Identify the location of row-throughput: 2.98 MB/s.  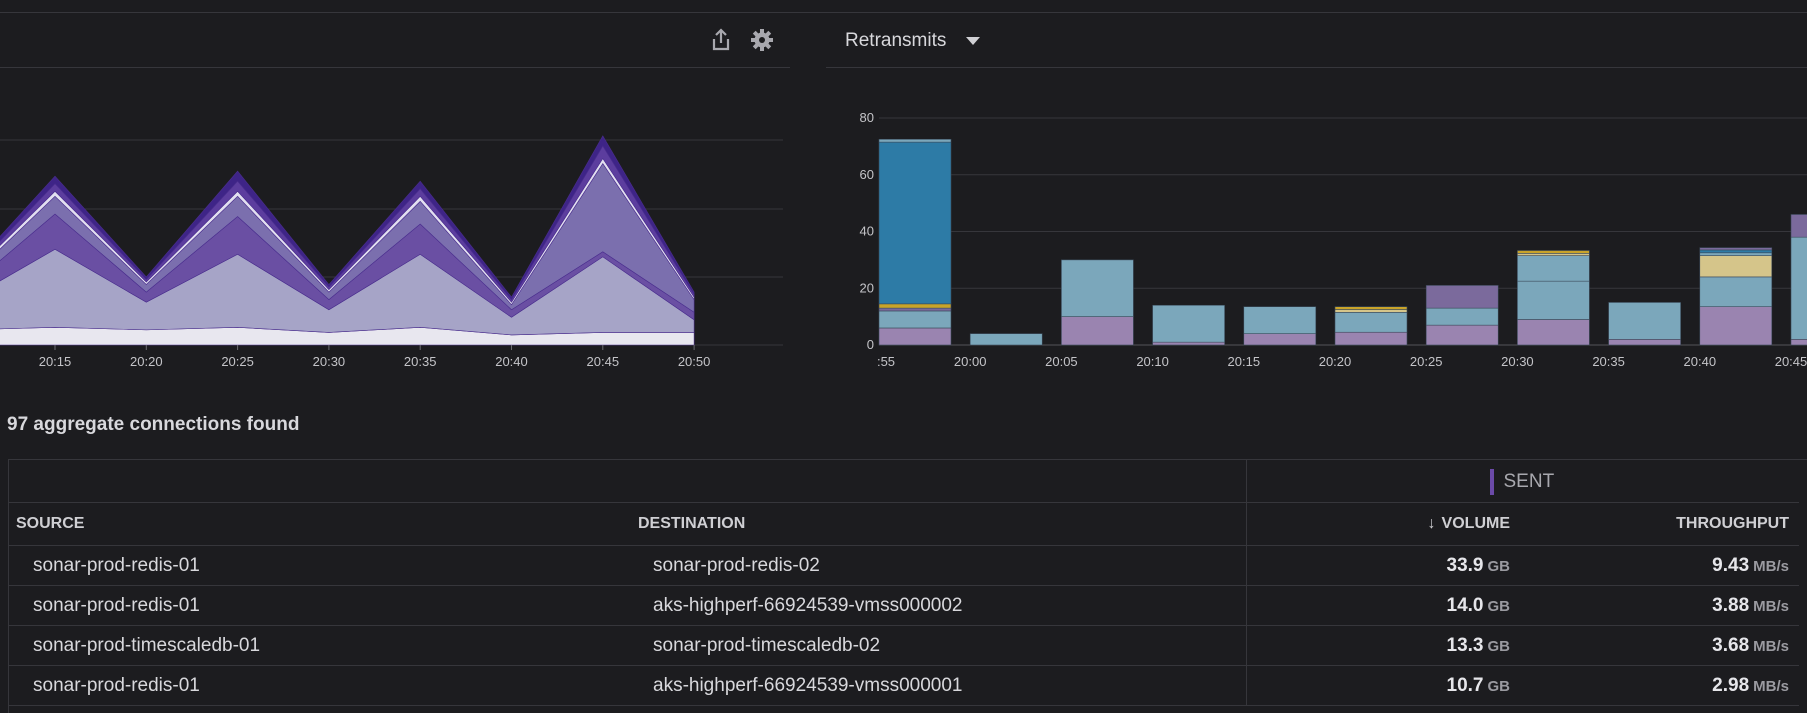
(1659, 685).